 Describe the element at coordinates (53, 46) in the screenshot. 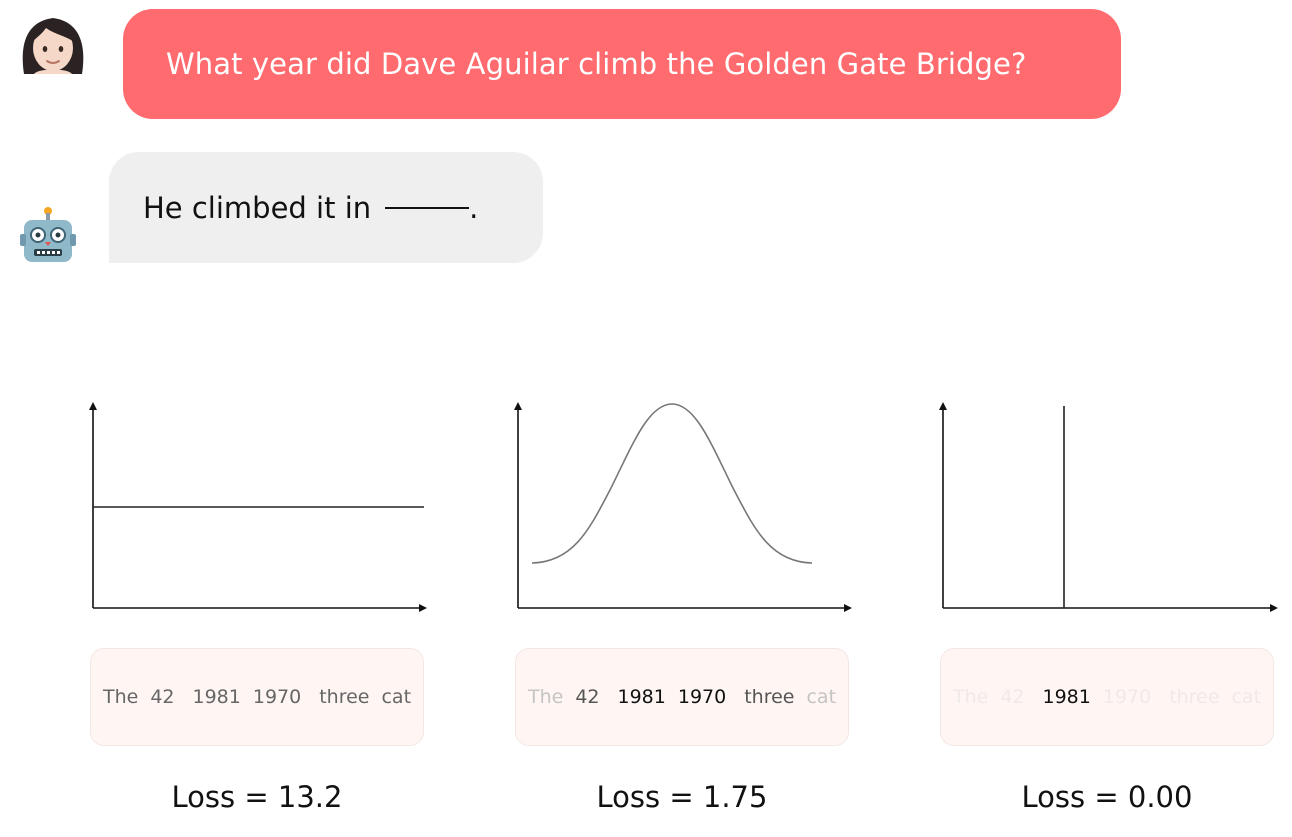

I see `woman-face-icon` at that location.